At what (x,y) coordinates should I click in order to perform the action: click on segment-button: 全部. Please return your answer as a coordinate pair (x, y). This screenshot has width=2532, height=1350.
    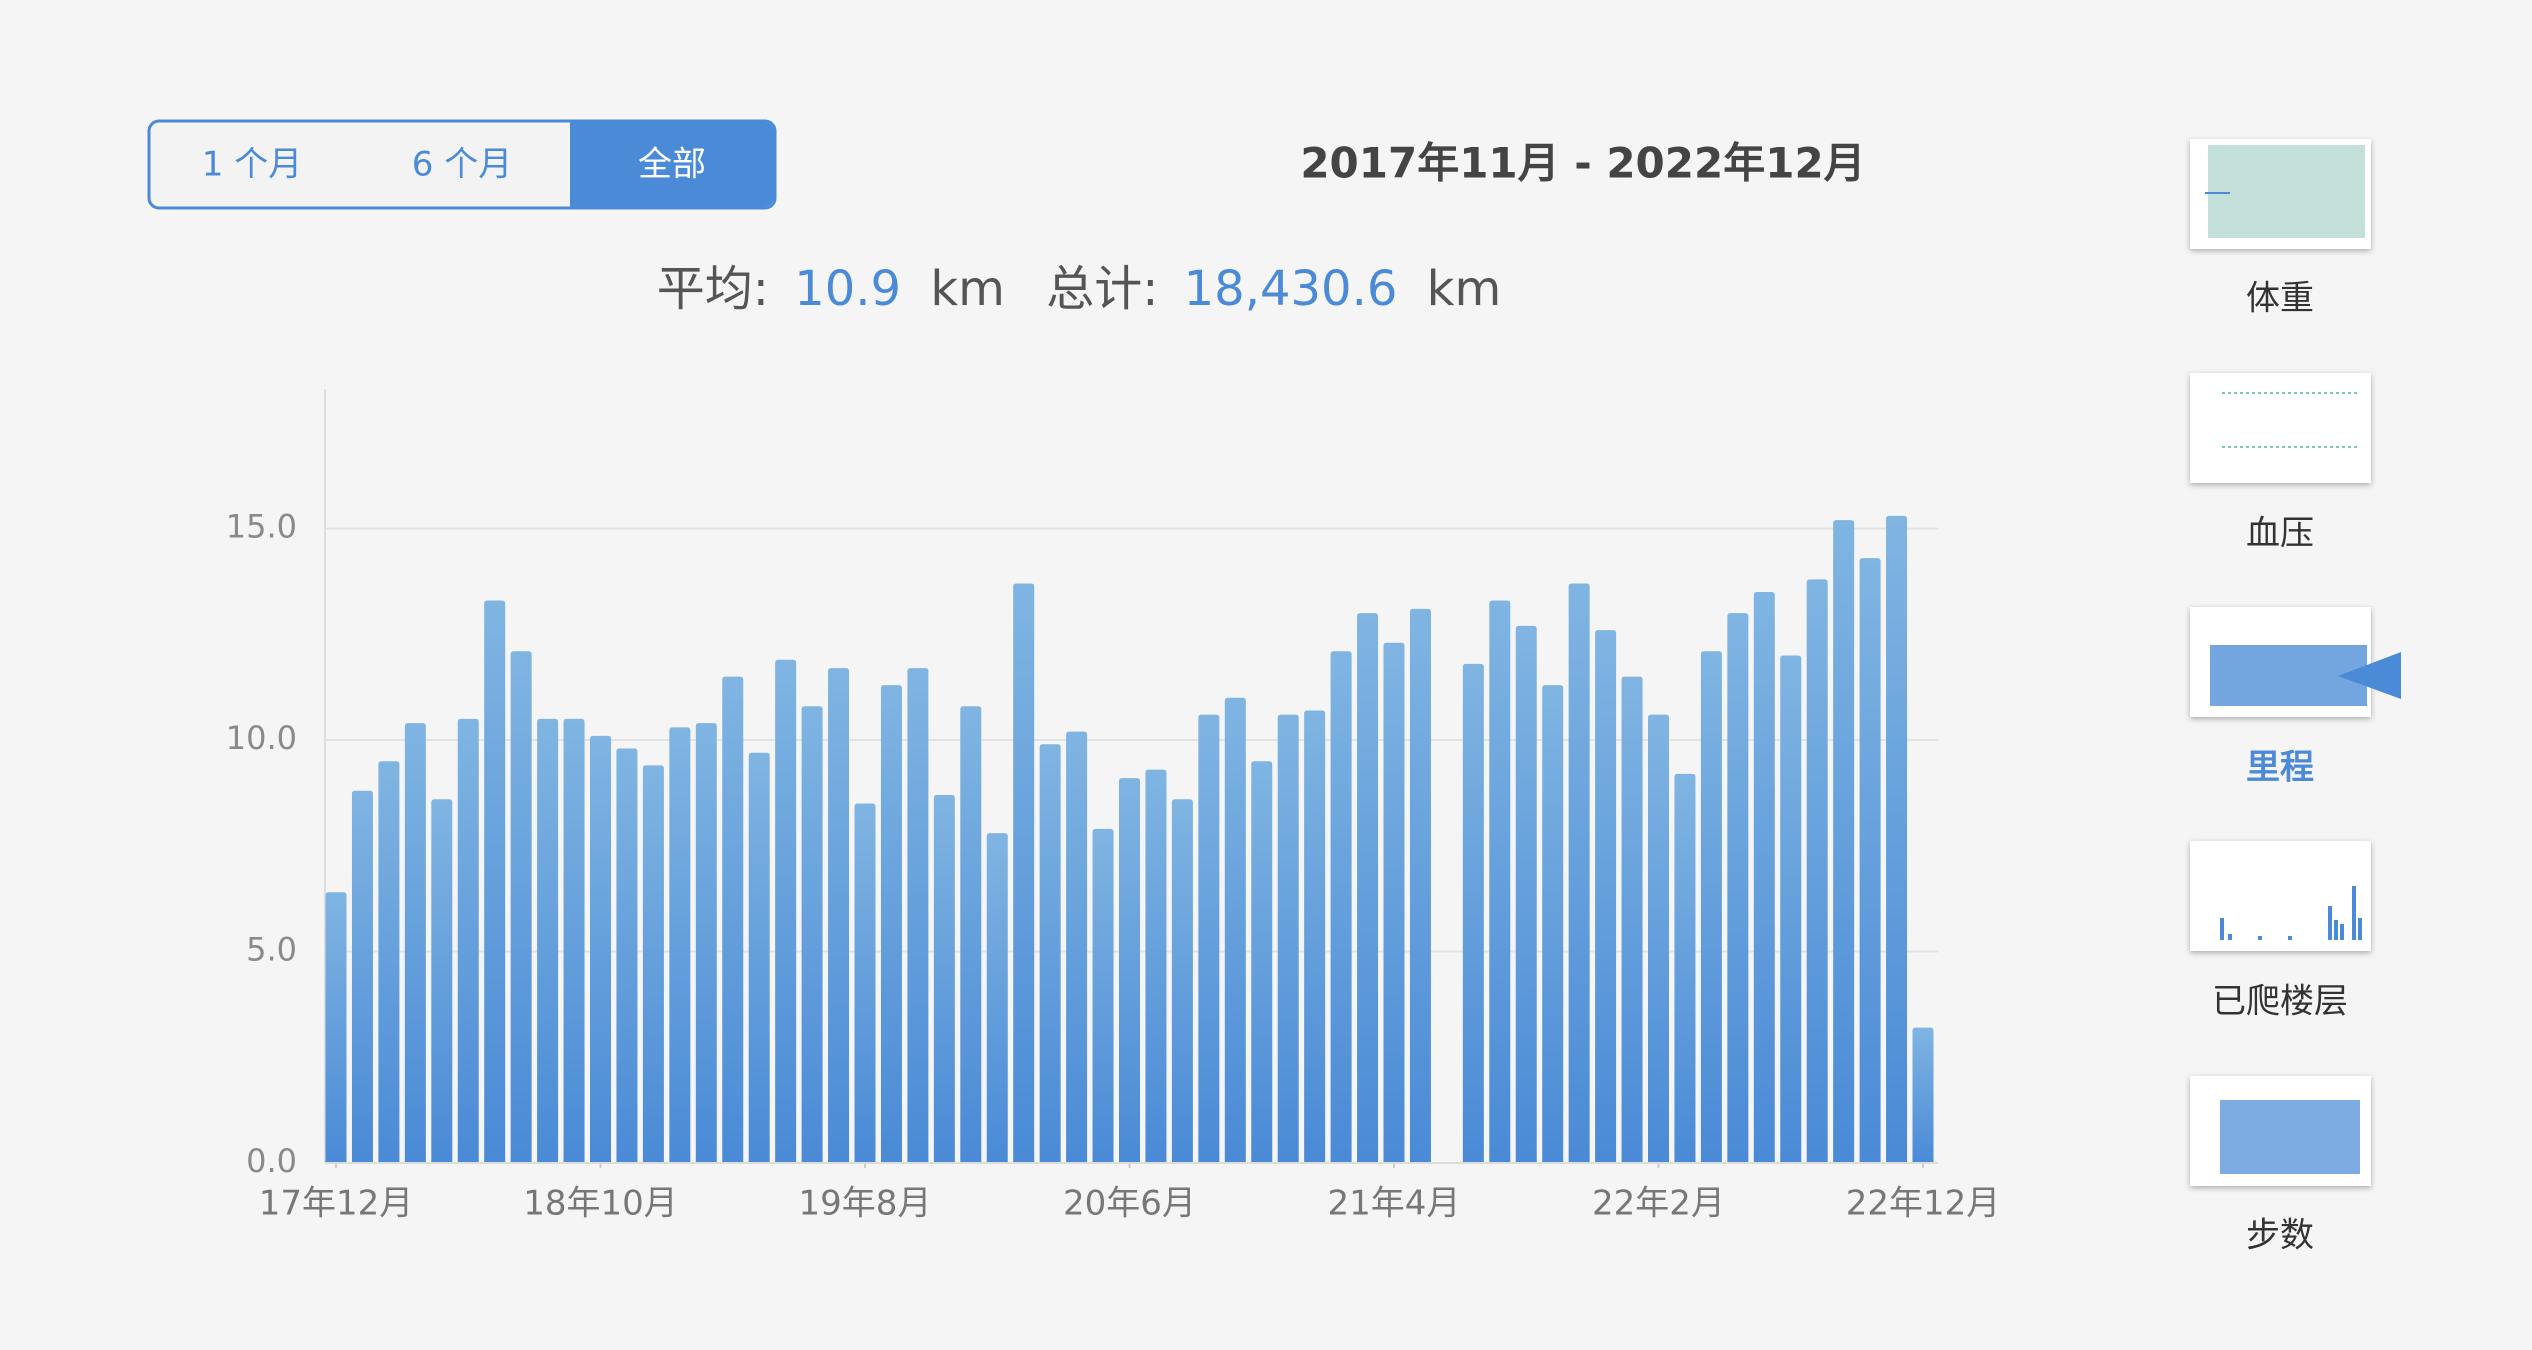
    Looking at the image, I should click on (672, 165).